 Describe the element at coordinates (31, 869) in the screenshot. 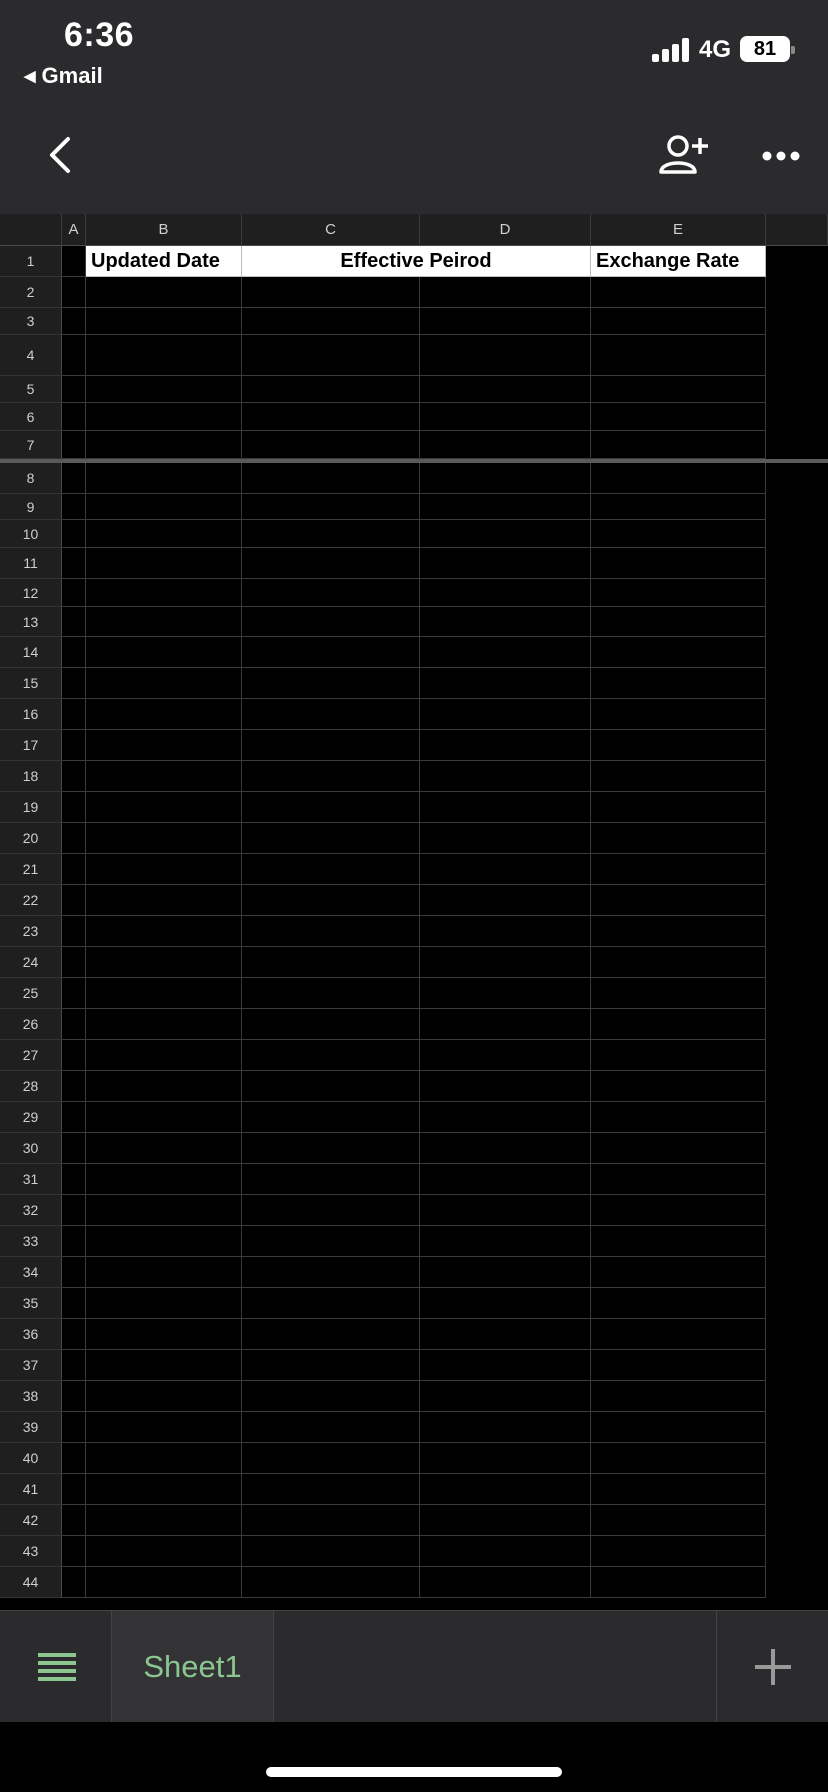

I see `row-header: 21` at that location.